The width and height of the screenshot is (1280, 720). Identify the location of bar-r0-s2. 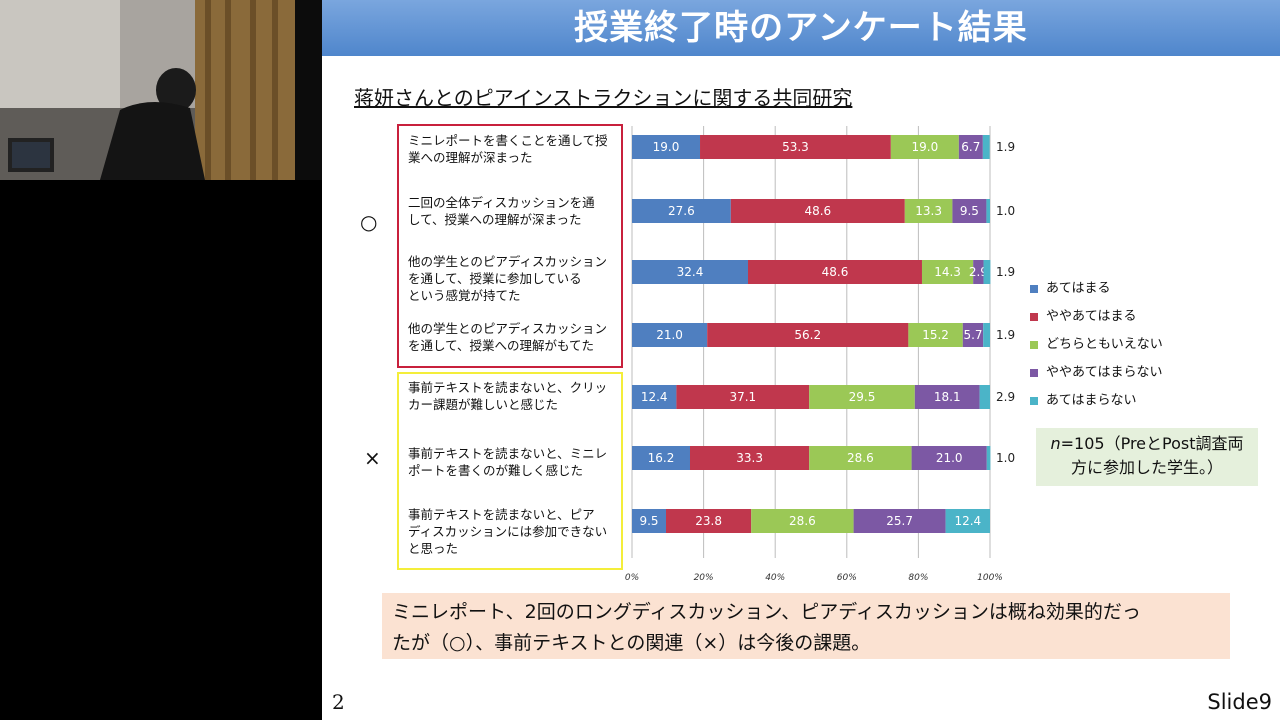
(924, 147).